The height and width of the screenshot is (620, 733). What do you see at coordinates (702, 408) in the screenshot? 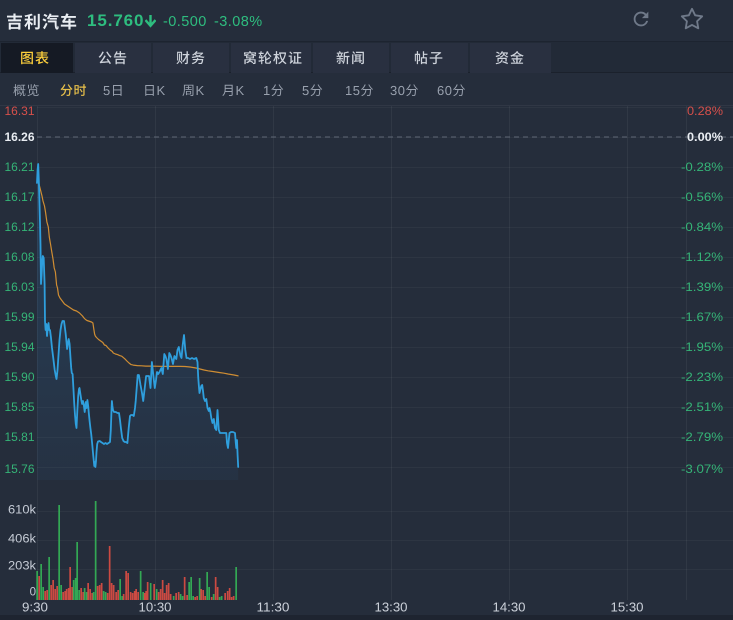
I see `svg-text: -2.51%` at bounding box center [702, 408].